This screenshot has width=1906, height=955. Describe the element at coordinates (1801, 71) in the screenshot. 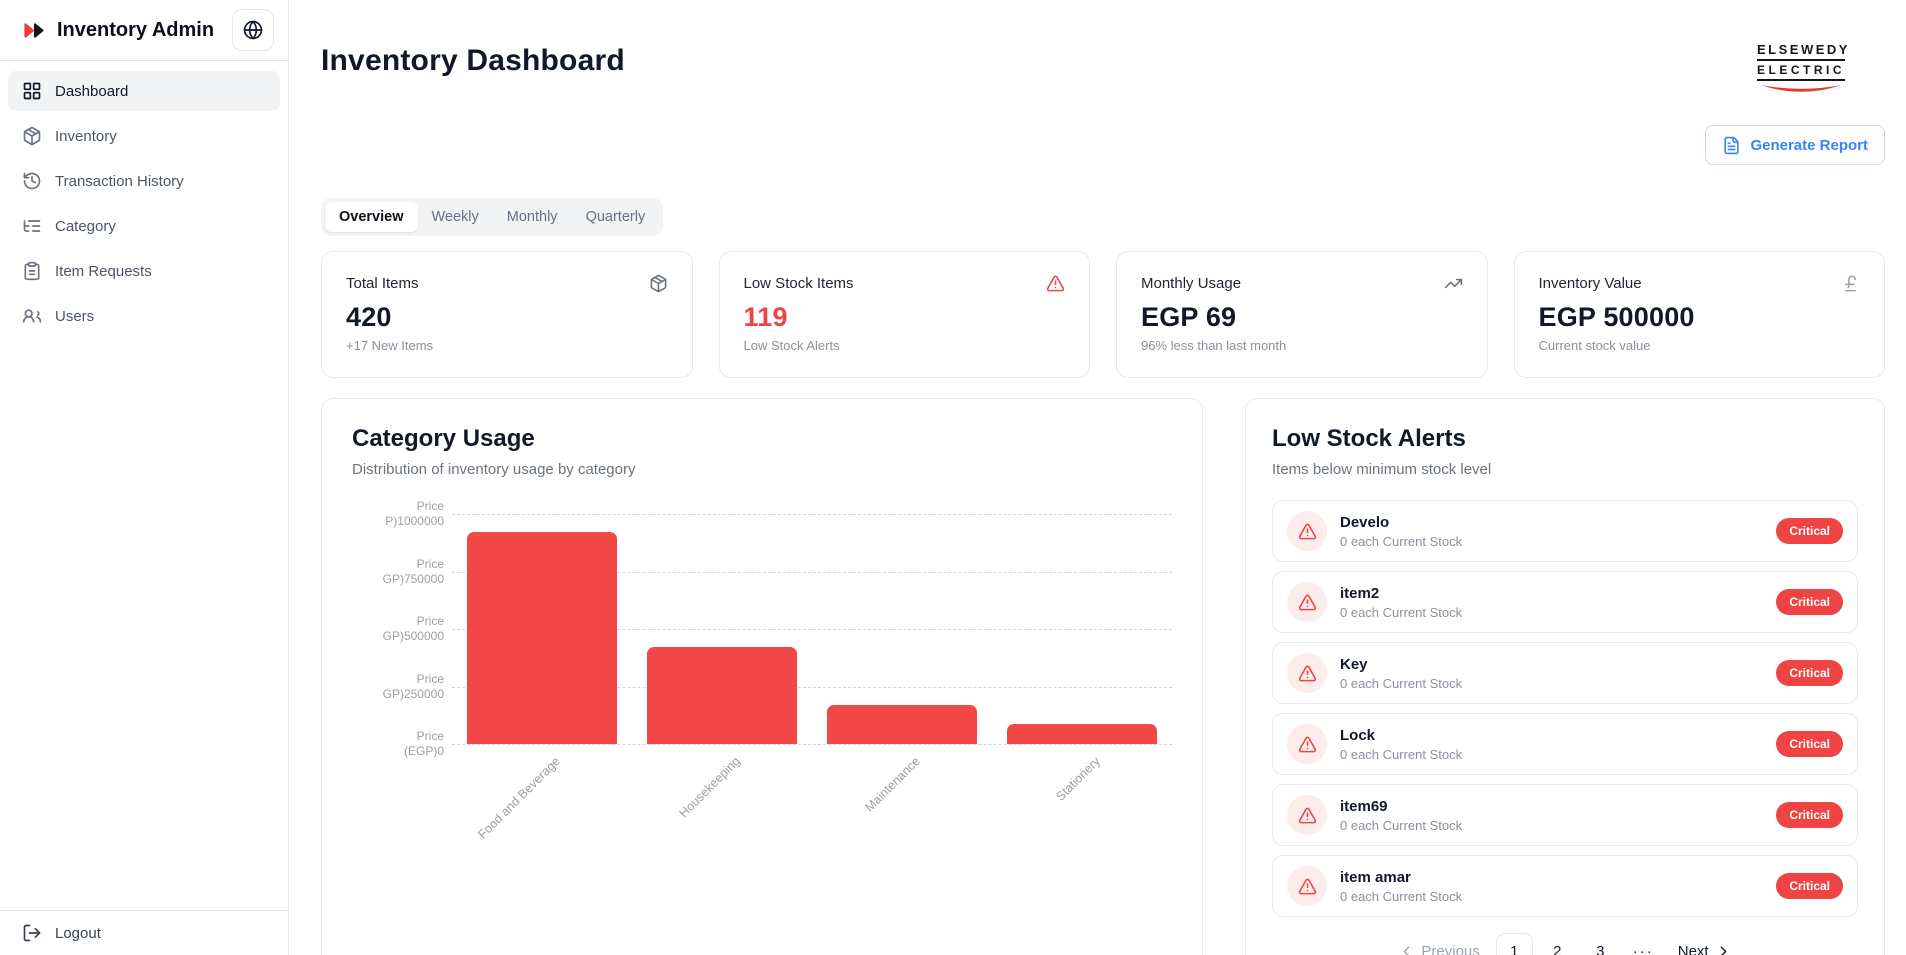

I see `logo-line-2: ELECTRIC` at that location.